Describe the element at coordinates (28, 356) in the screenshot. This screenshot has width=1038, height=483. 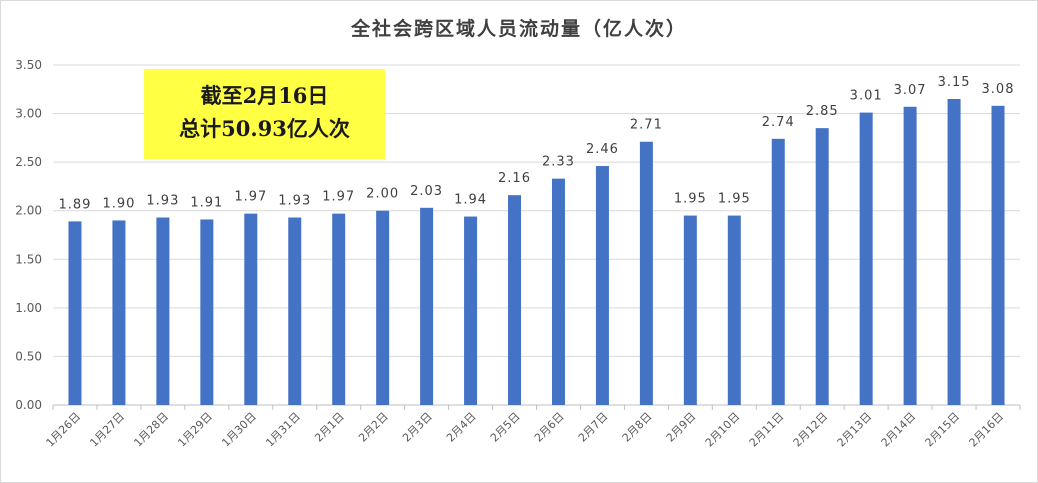
I see `y-tick-label: 0.50` at that location.